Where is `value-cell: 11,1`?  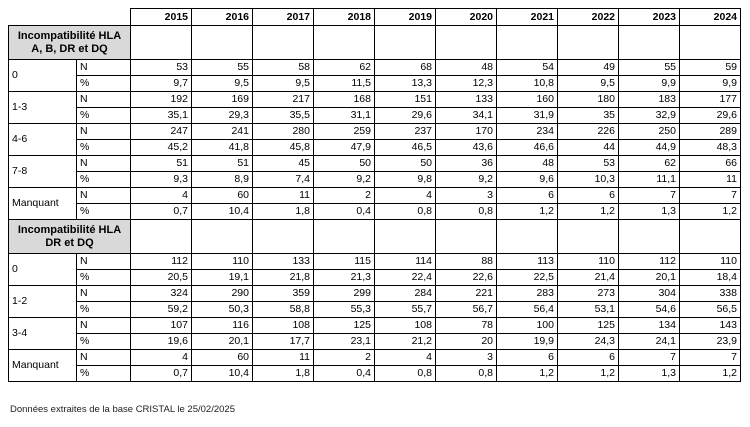
value-cell: 11,1 is located at coordinates (649, 179).